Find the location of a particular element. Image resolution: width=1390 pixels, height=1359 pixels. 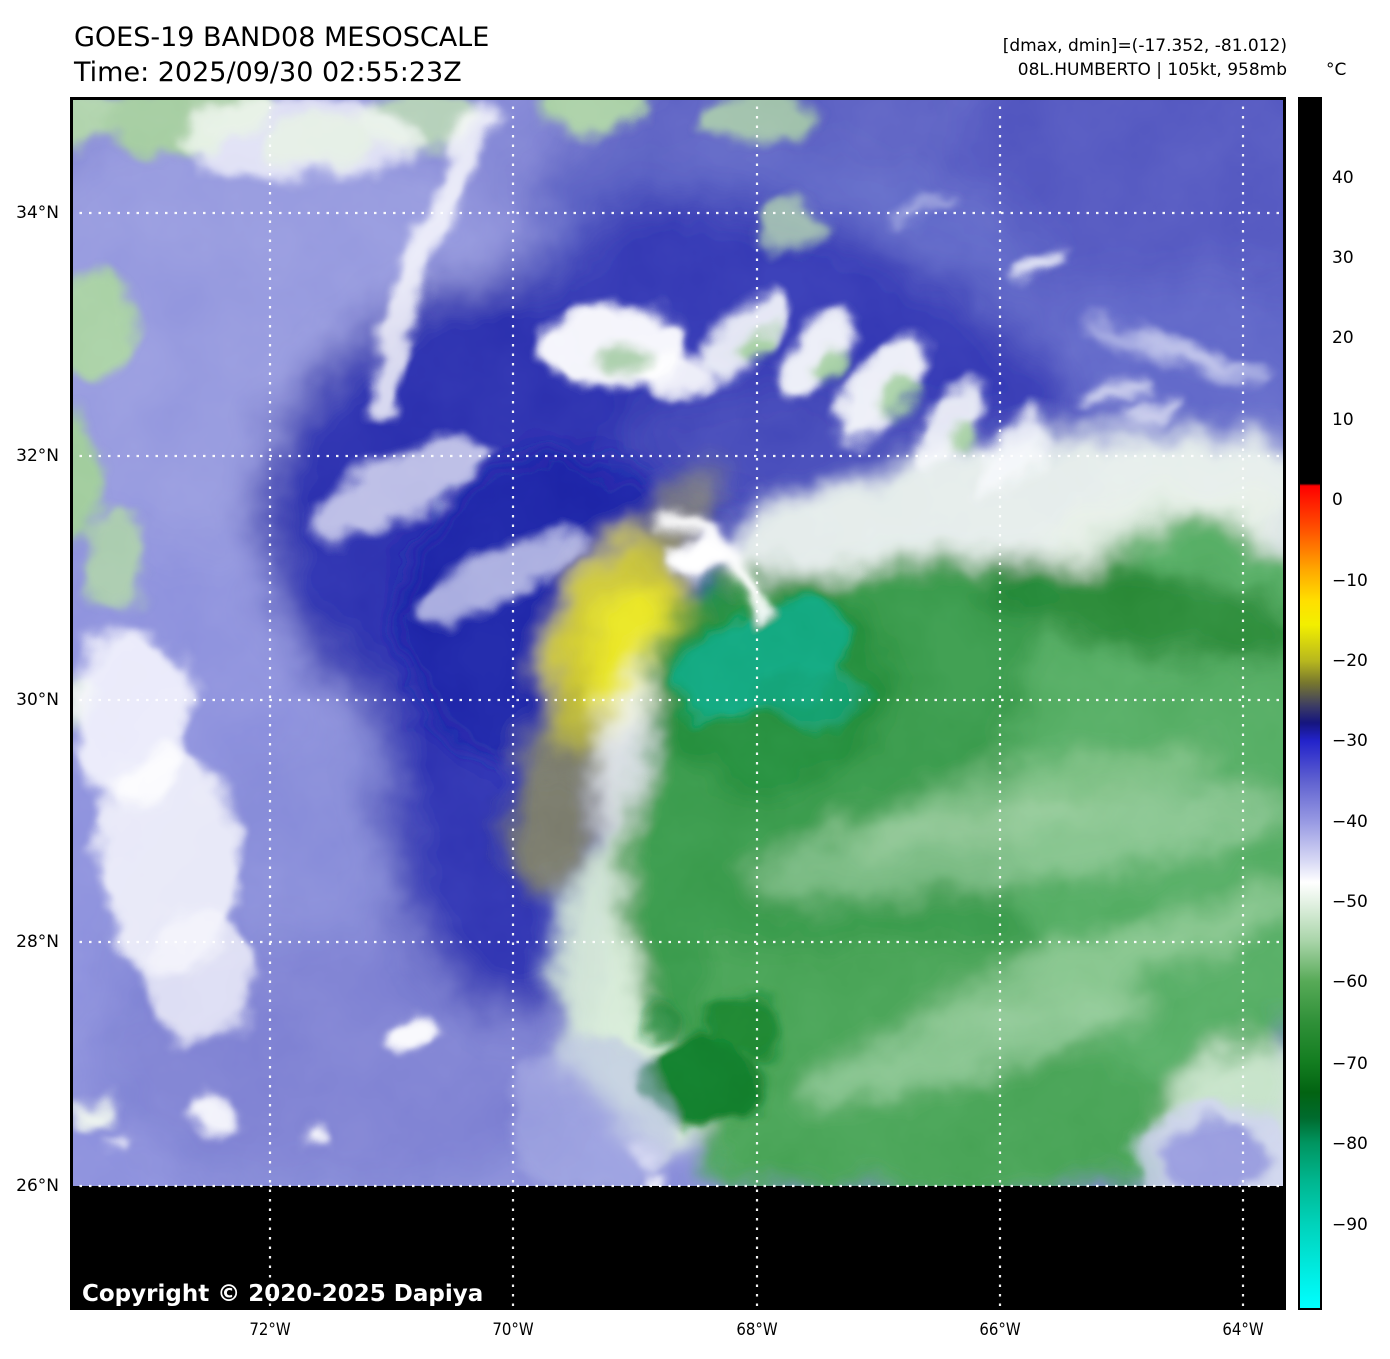

latitude-axis: 34°N 32°N 30°N 28°N 26°N is located at coordinates (32, 703).